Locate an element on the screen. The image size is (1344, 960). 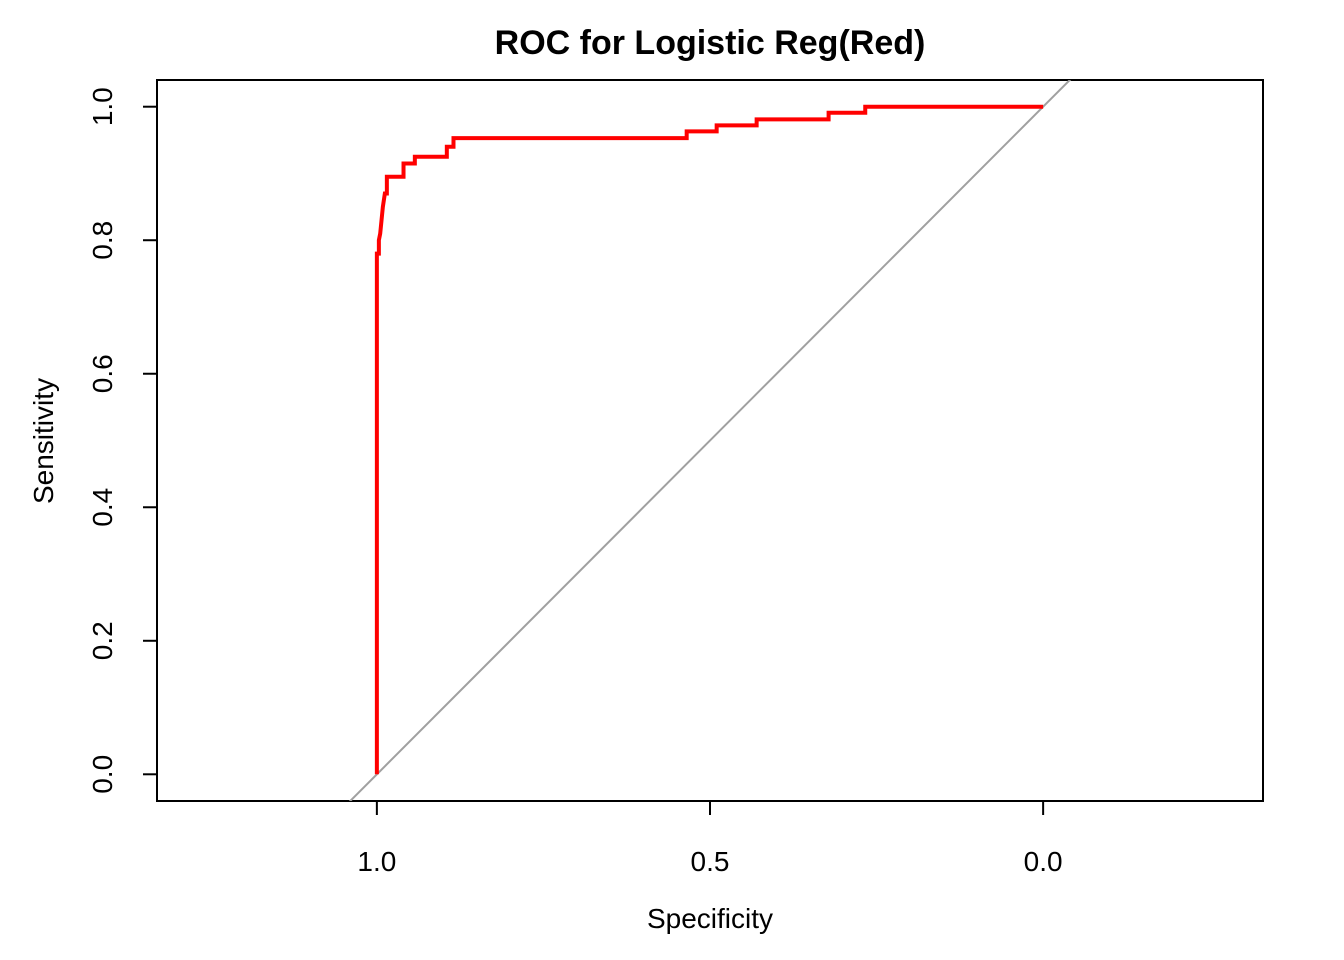
chart-title: ROC for Logistic Reg(Red) is located at coordinates (710, 43).